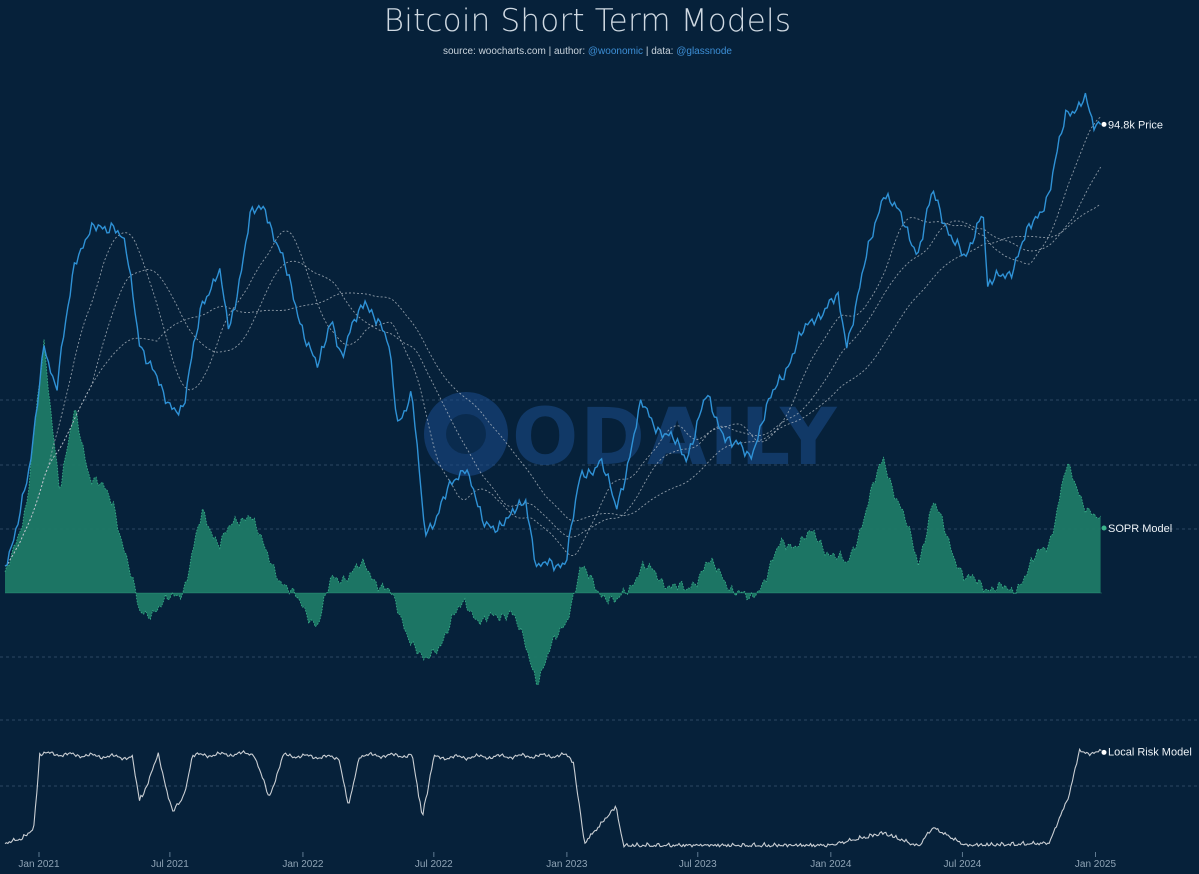  What do you see at coordinates (434, 864) in the screenshot?
I see `x-tick-label-3: Jul 2022` at bounding box center [434, 864].